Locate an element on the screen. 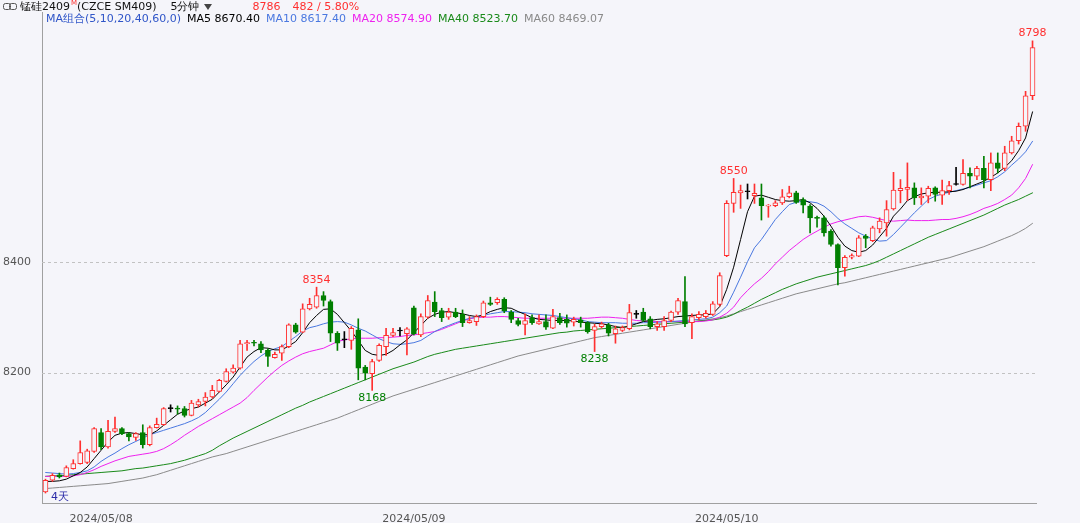 The width and height of the screenshot is (1080, 523). annotation: 4天 is located at coordinates (60, 496).